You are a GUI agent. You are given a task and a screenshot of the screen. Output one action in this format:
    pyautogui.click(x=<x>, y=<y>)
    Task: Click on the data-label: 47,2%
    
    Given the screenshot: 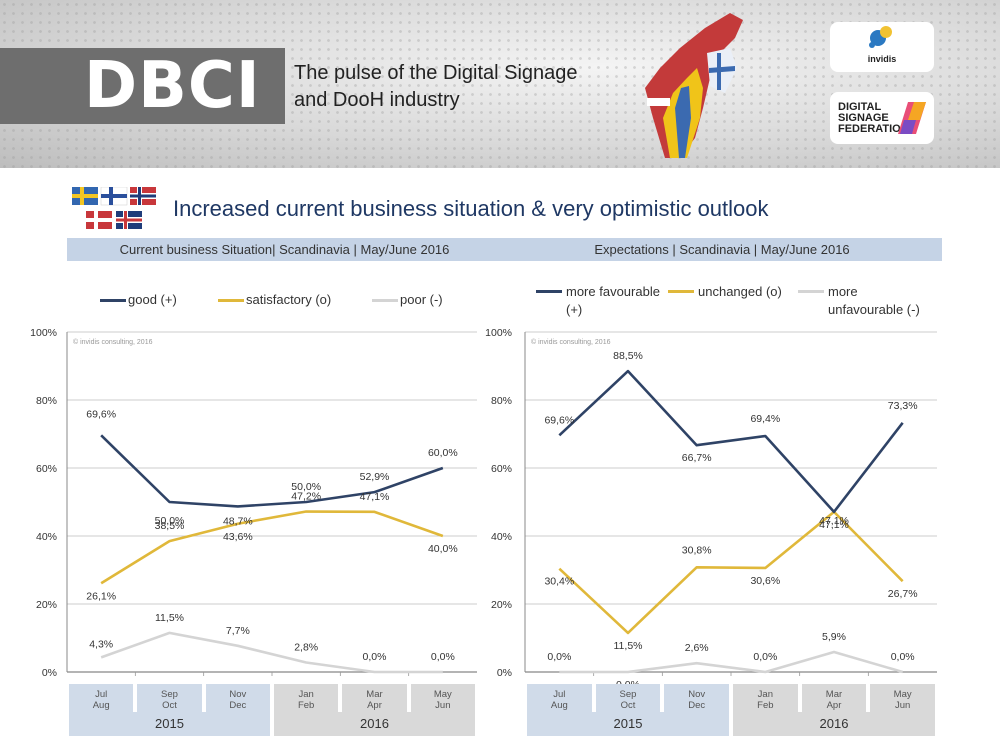 What is the action you would take?
    pyautogui.click(x=306, y=497)
    